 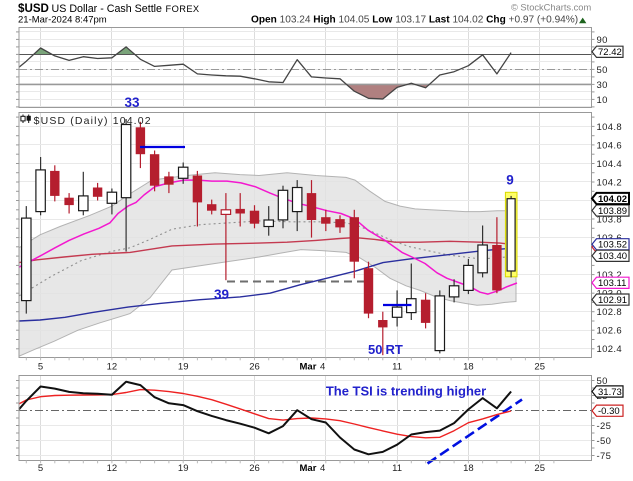 I want to click on svg-text: The TSI is trending higher, so click(x=406, y=391).